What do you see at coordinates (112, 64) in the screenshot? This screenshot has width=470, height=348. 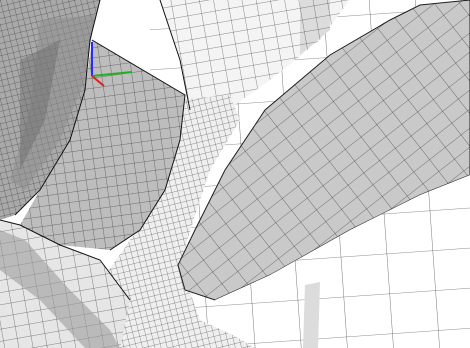 I see `axis-triad-icon` at bounding box center [112, 64].